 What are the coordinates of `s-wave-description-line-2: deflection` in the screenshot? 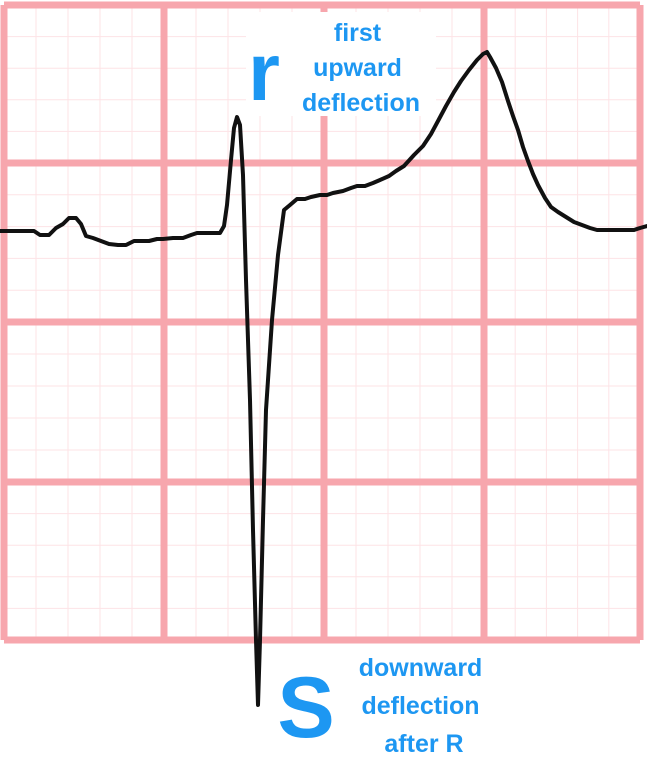 It's located at (420, 706).